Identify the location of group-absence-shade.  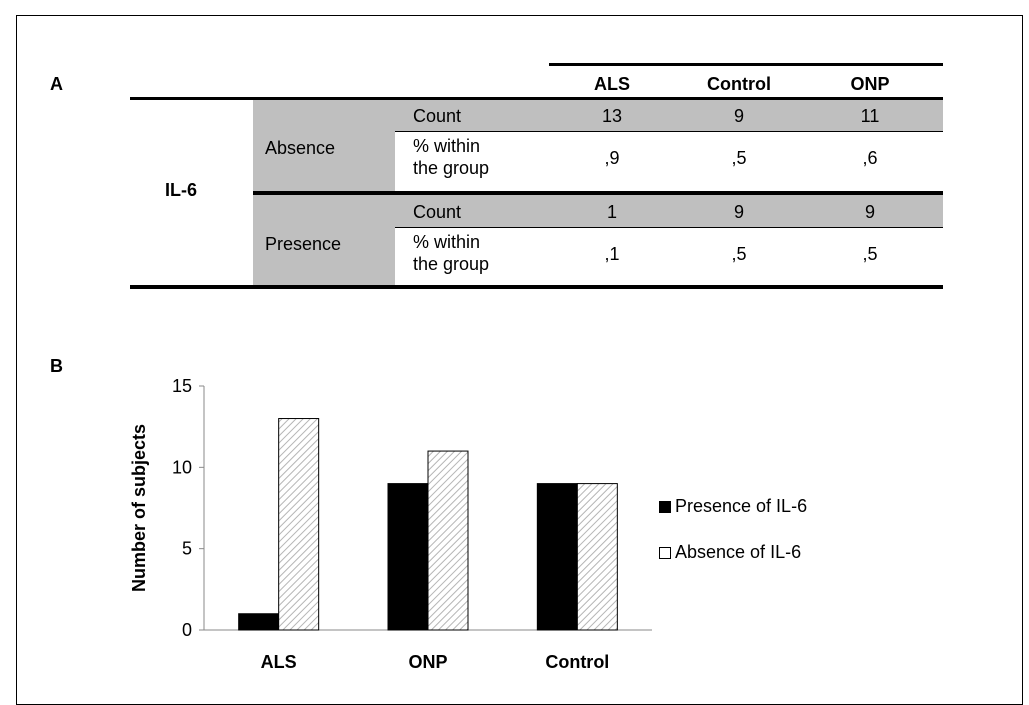
(324, 145).